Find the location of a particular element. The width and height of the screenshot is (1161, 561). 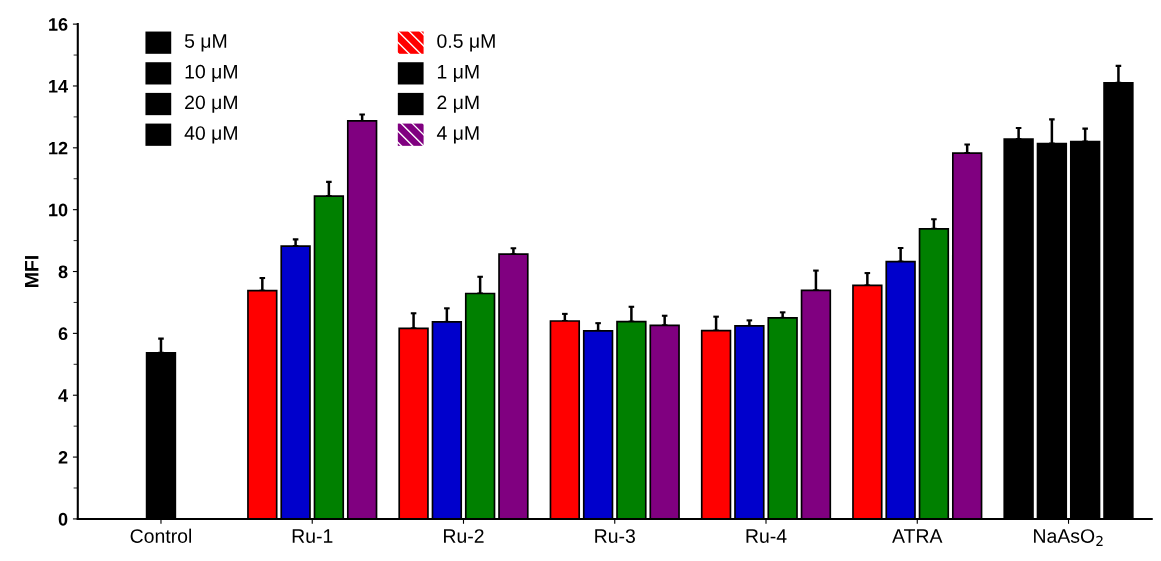

y-tick-label: 12 is located at coordinates (58, 148).